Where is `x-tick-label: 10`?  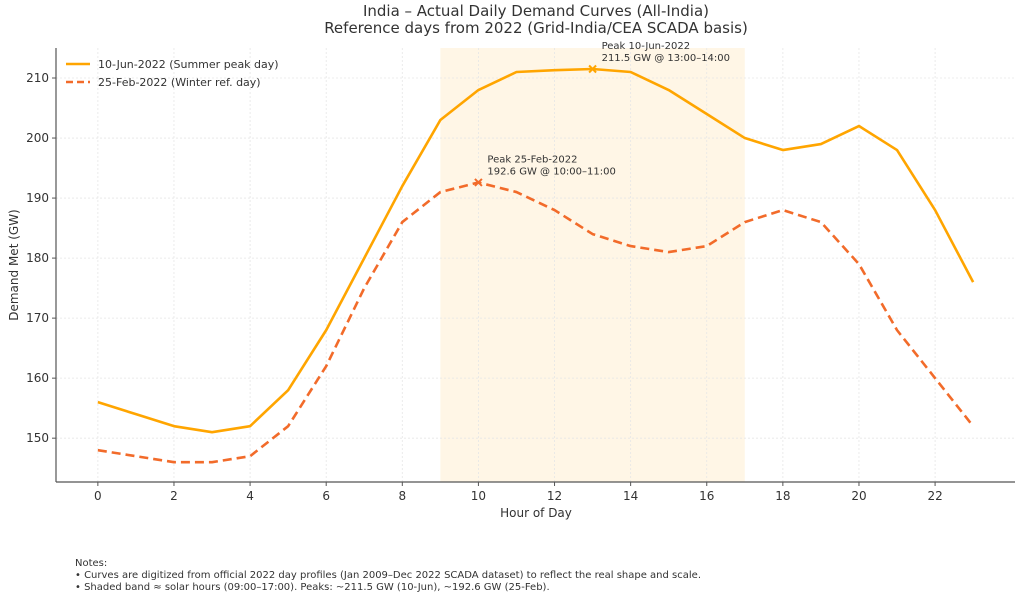 x-tick-label: 10 is located at coordinates (478, 496).